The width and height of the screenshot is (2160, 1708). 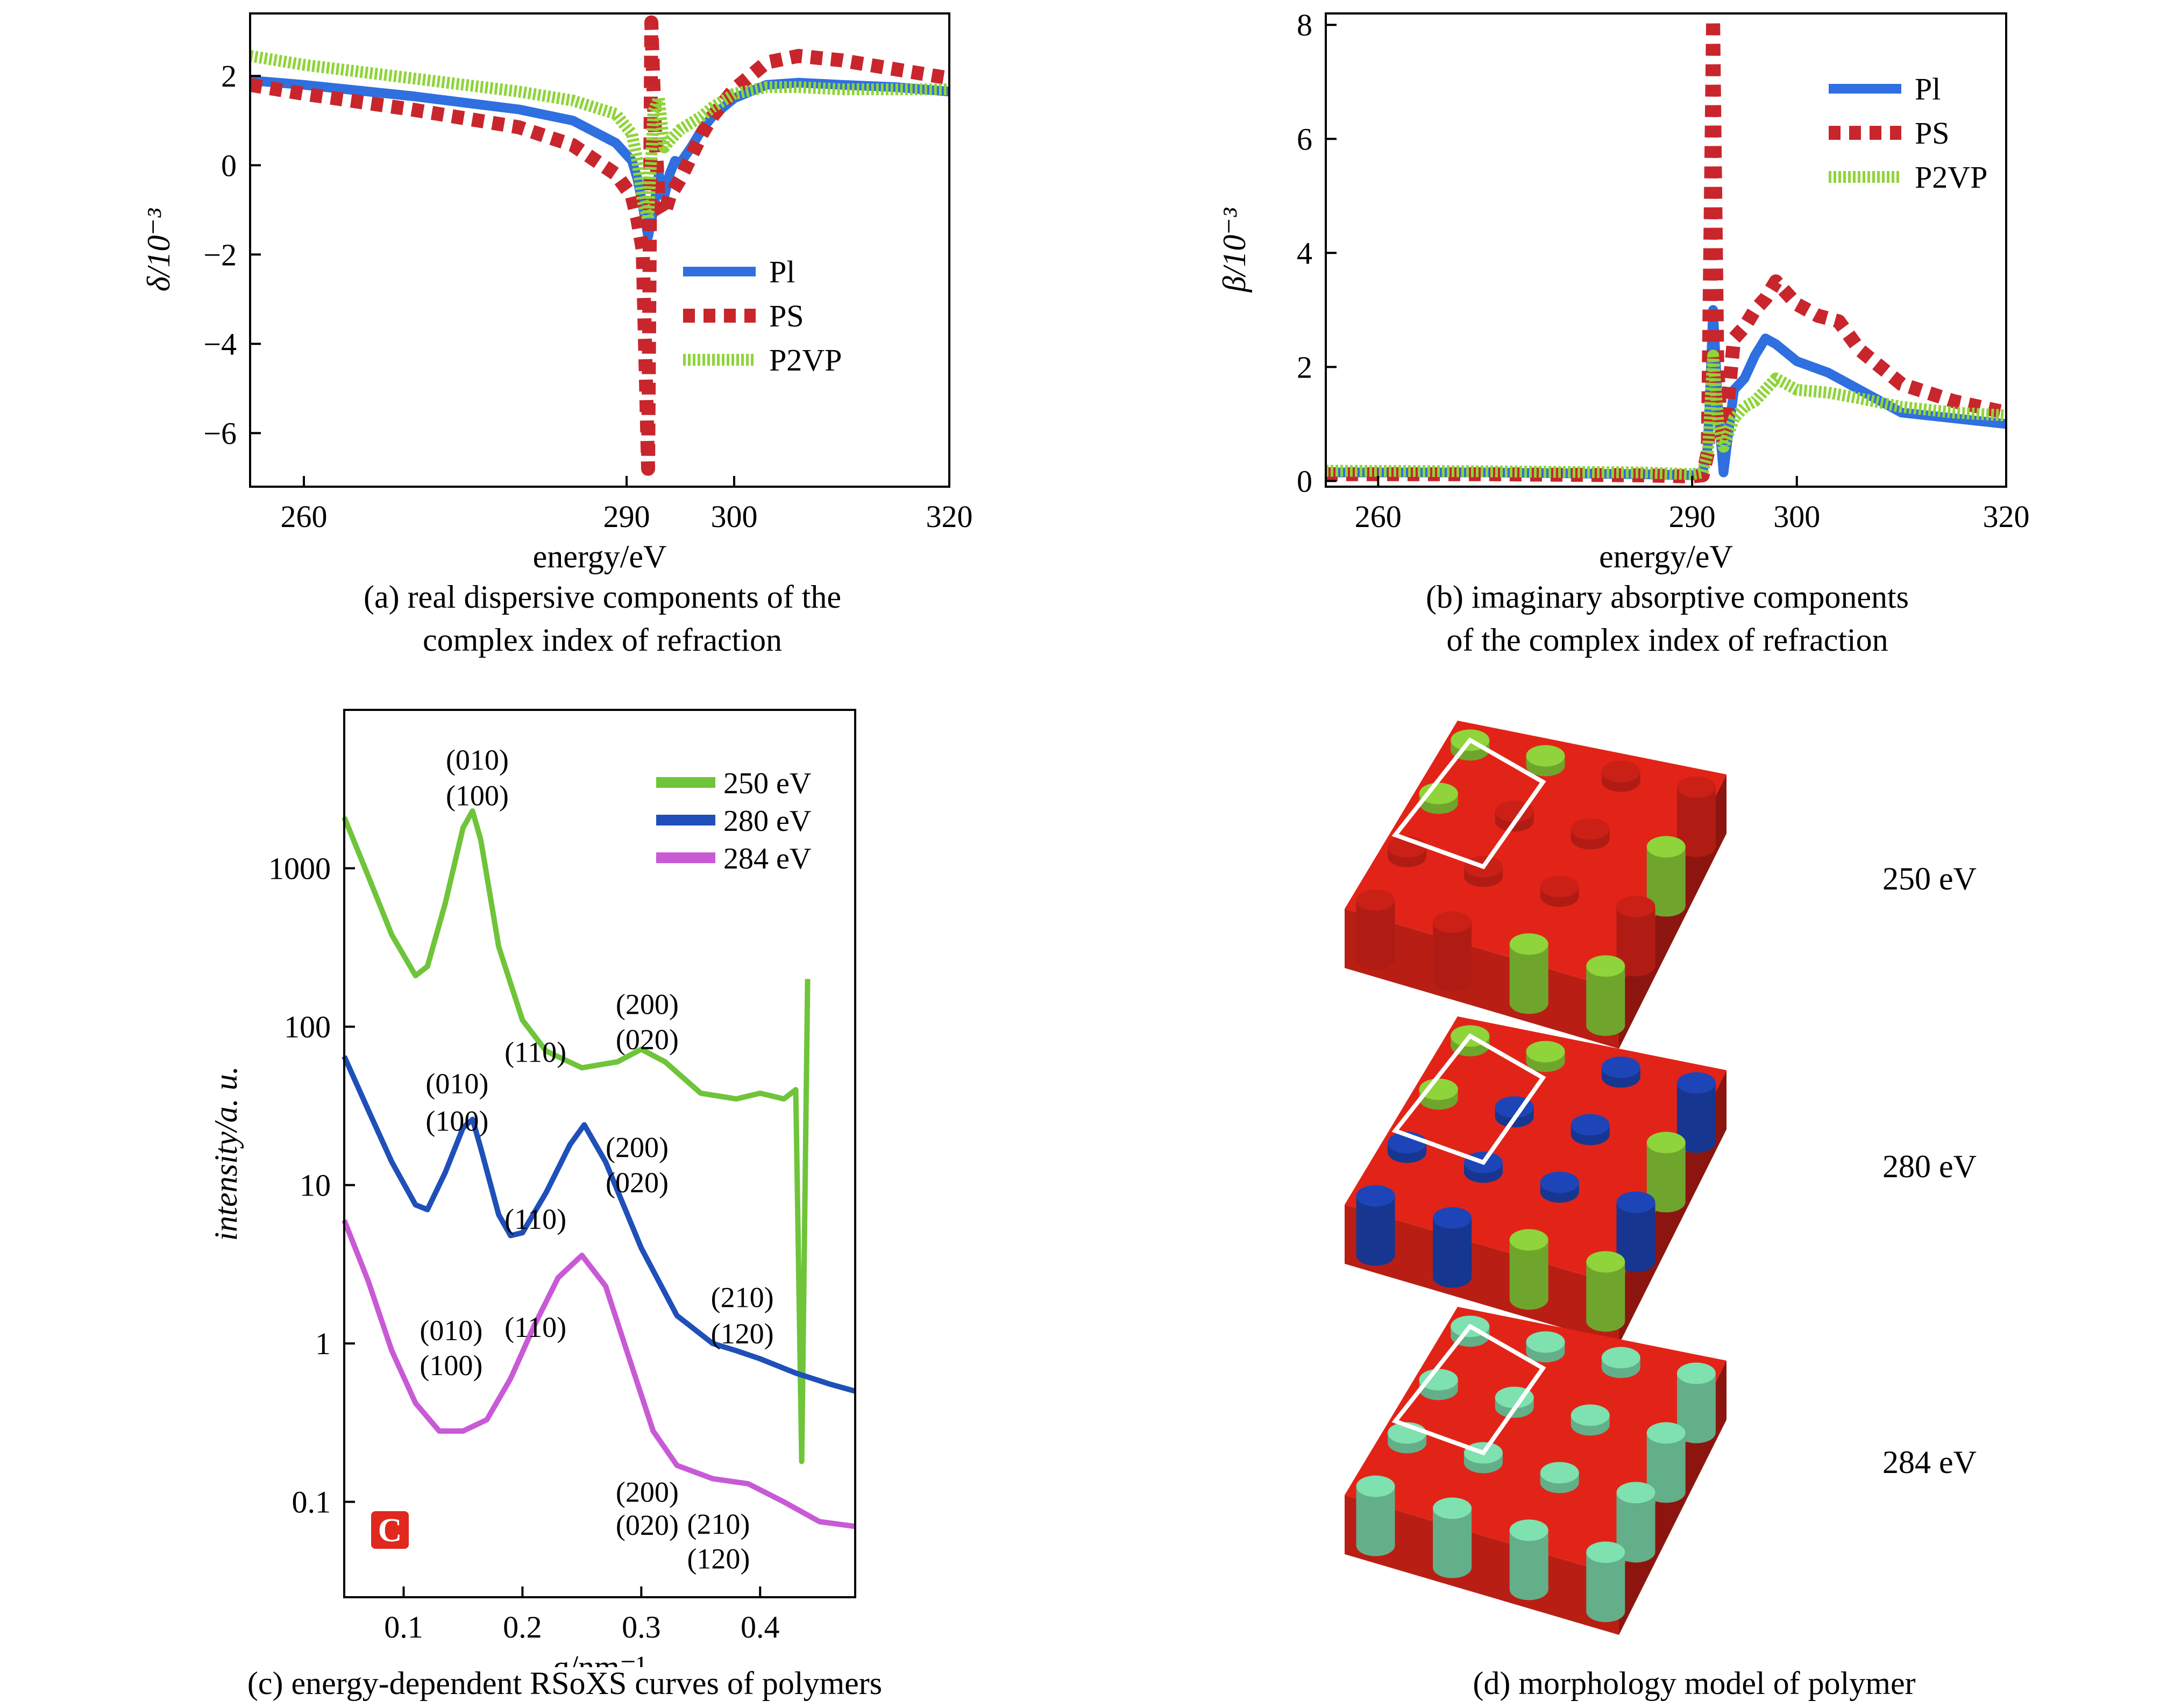 I want to click on panel-badge-label: C, so click(x=390, y=1530).